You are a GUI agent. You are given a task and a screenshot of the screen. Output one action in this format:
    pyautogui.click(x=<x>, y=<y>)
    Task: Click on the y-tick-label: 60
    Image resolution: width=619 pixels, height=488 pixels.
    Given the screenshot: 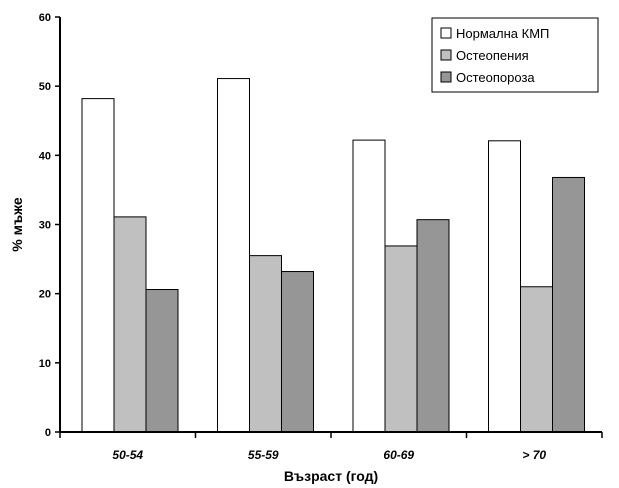 What is the action you would take?
    pyautogui.click(x=45, y=18)
    